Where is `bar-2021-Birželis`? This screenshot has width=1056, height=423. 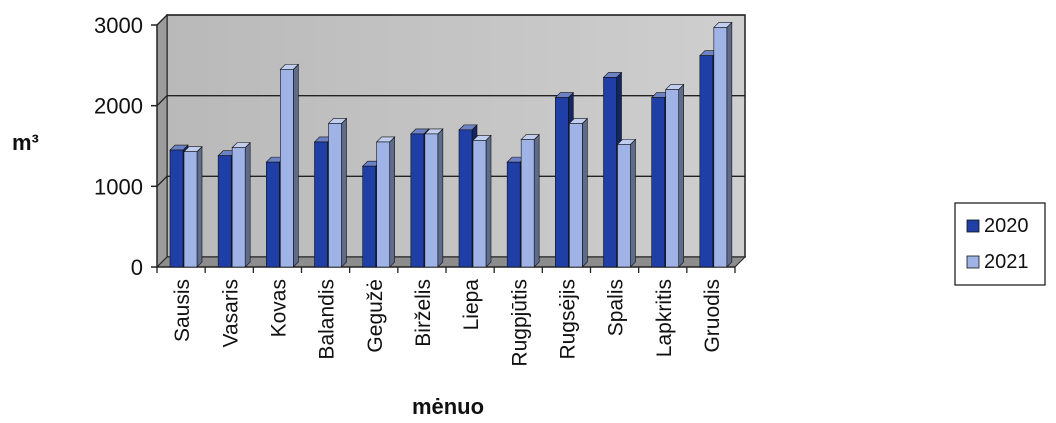 bar-2021-Birželis is located at coordinates (434, 198).